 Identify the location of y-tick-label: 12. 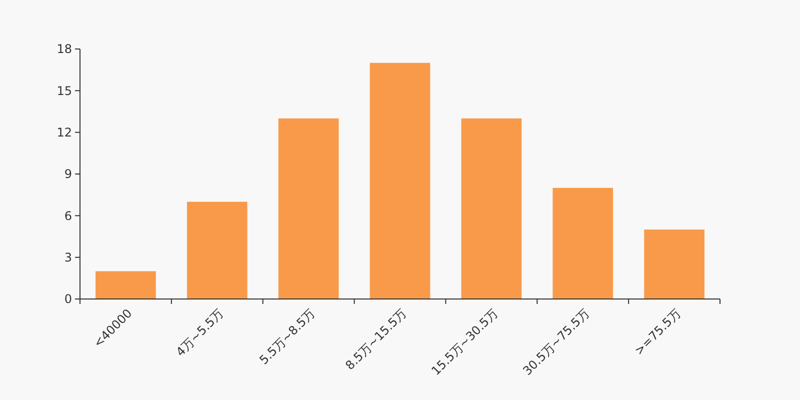
(64, 133).